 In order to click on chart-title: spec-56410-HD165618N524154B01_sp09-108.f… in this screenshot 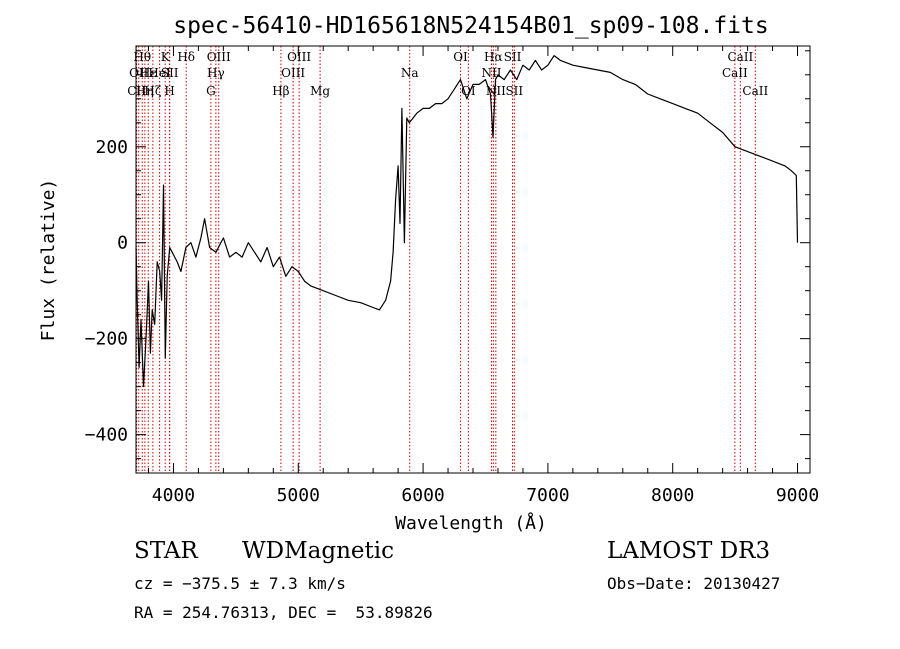, I will do `click(470, 26)`.